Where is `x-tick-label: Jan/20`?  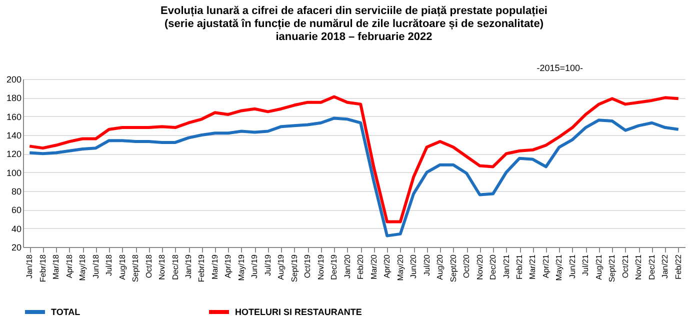 x-tick-label: Jan/20 is located at coordinates (347, 266).